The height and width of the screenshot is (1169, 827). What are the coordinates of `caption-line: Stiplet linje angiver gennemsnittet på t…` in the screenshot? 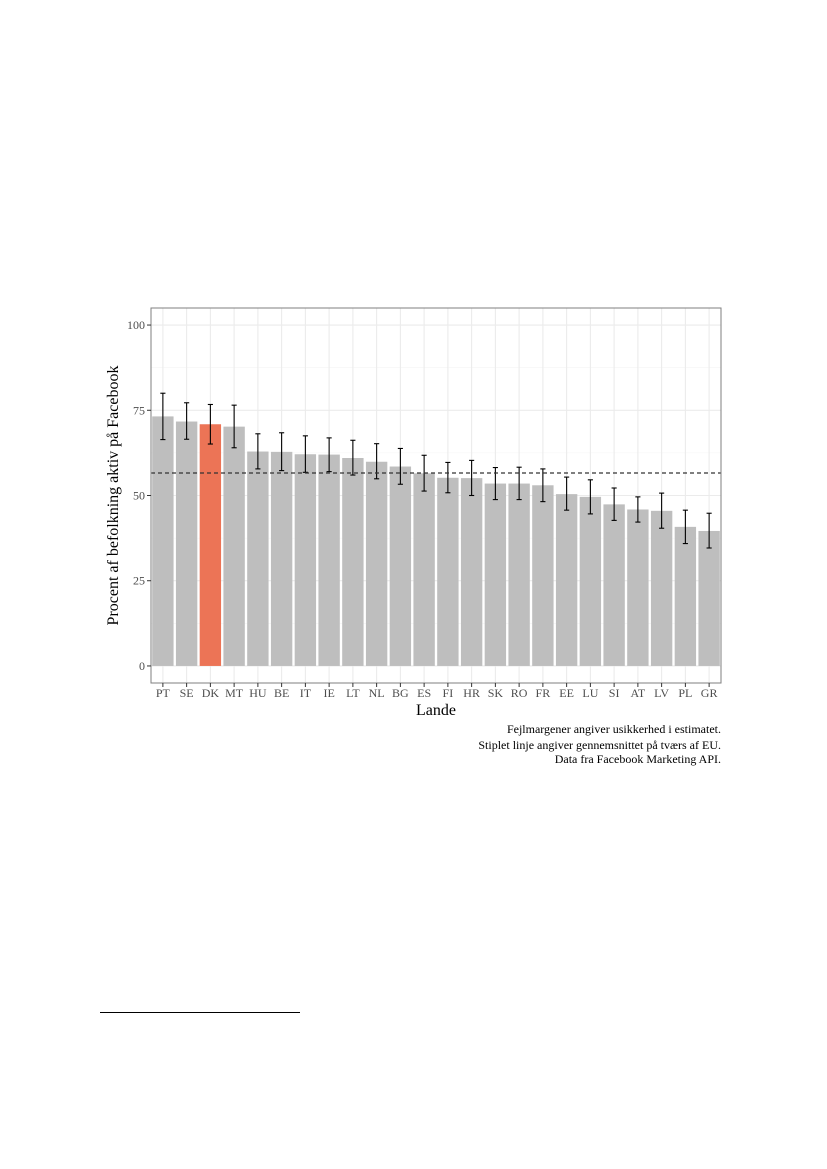 It's located at (599, 745).